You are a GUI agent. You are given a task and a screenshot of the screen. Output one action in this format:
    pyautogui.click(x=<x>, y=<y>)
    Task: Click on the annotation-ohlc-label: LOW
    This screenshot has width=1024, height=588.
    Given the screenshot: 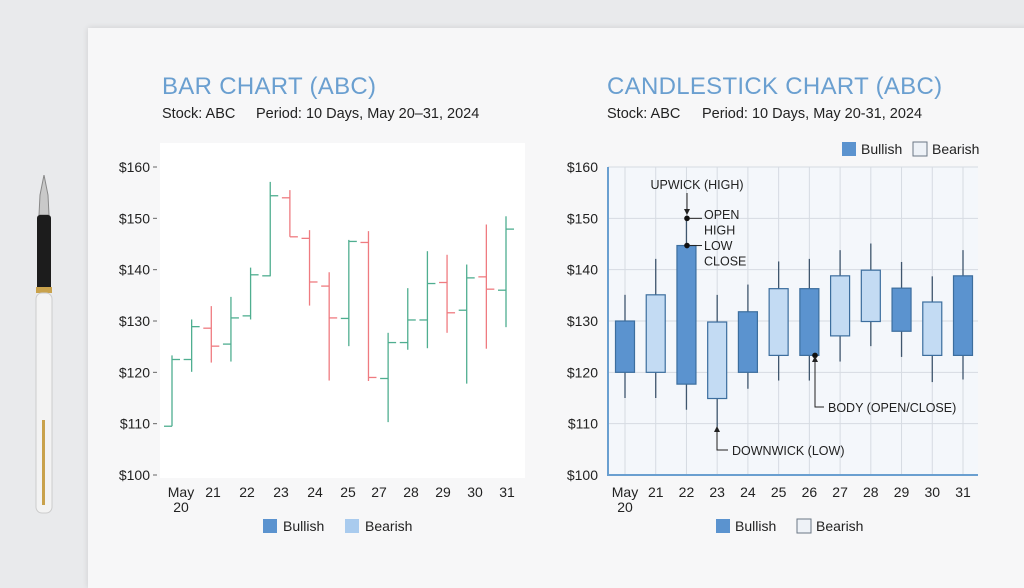 What is the action you would take?
    pyautogui.click(x=718, y=246)
    